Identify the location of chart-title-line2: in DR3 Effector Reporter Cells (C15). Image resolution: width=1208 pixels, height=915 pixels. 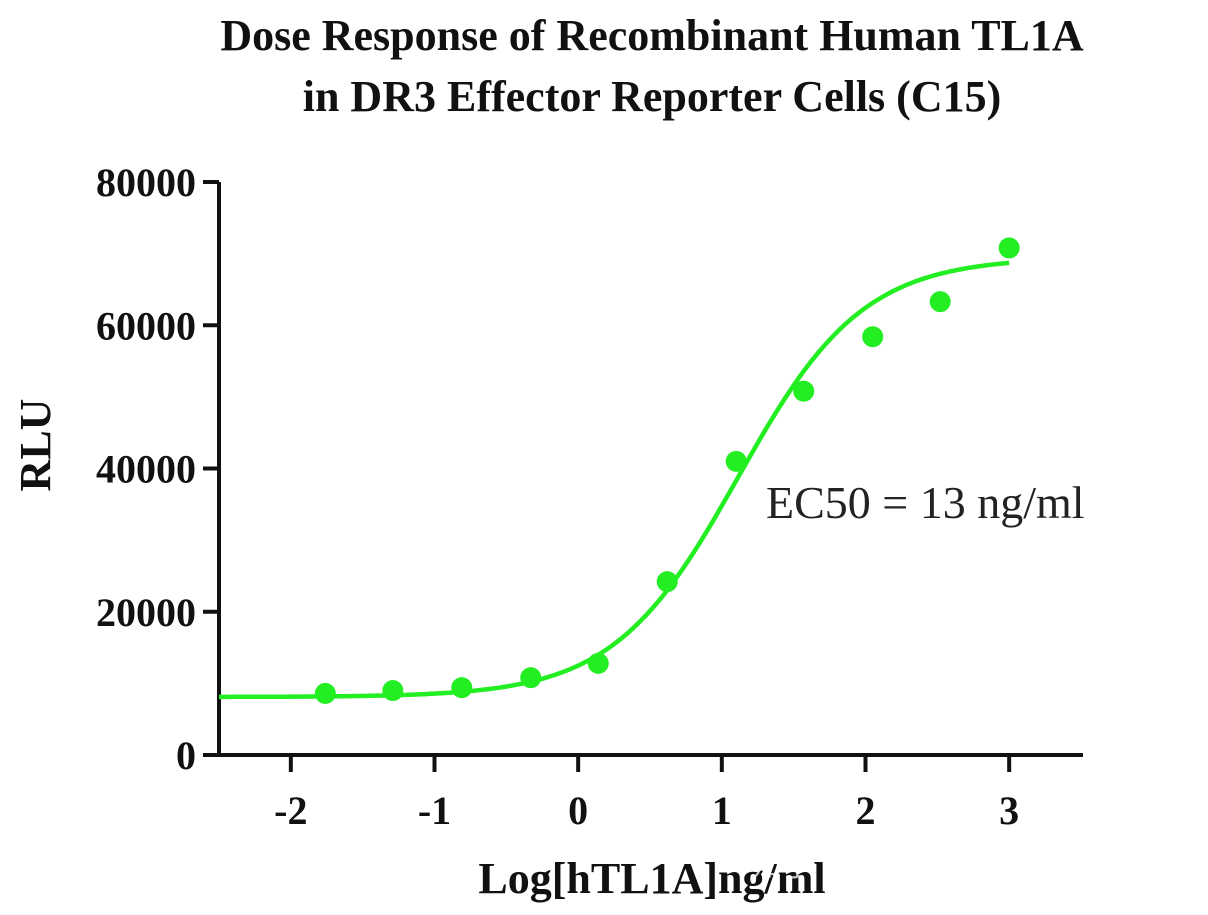
(652, 96).